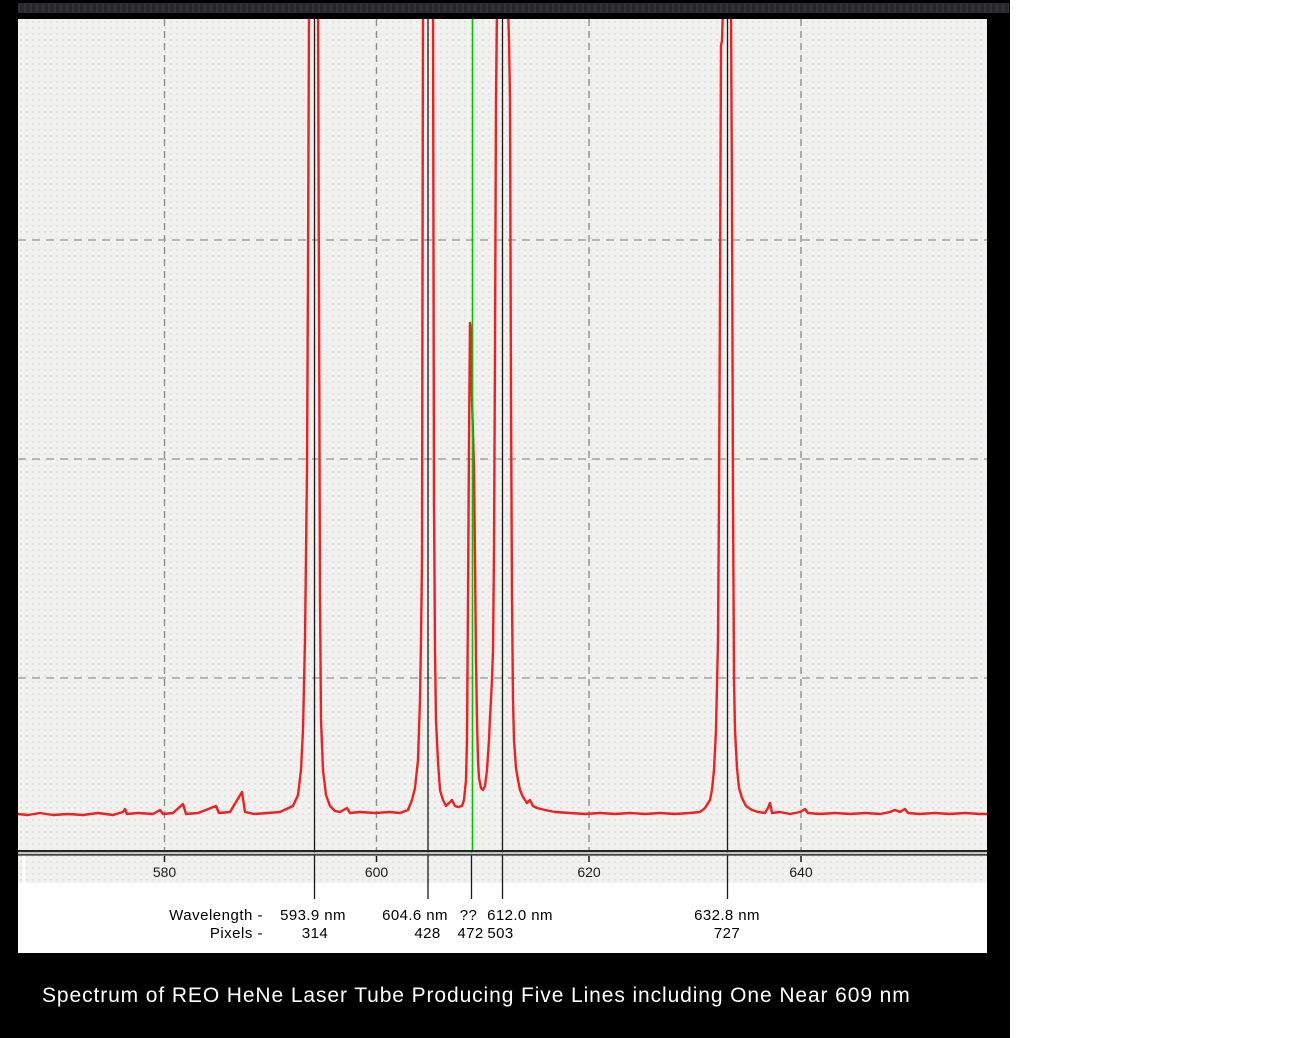 The image size is (1290, 1038). What do you see at coordinates (313, 915) in the screenshot?
I see `peak-wavelength-label: 593.9 nm` at bounding box center [313, 915].